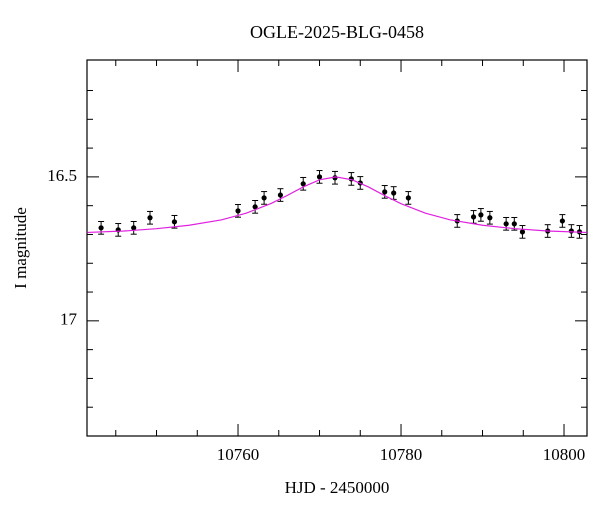  I want to click on y-tick-label: 16.5, so click(62, 175).